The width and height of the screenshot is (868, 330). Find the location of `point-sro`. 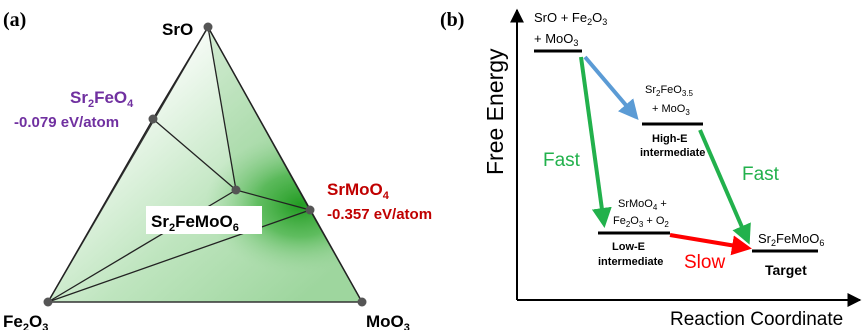

point-sro is located at coordinates (208, 27).